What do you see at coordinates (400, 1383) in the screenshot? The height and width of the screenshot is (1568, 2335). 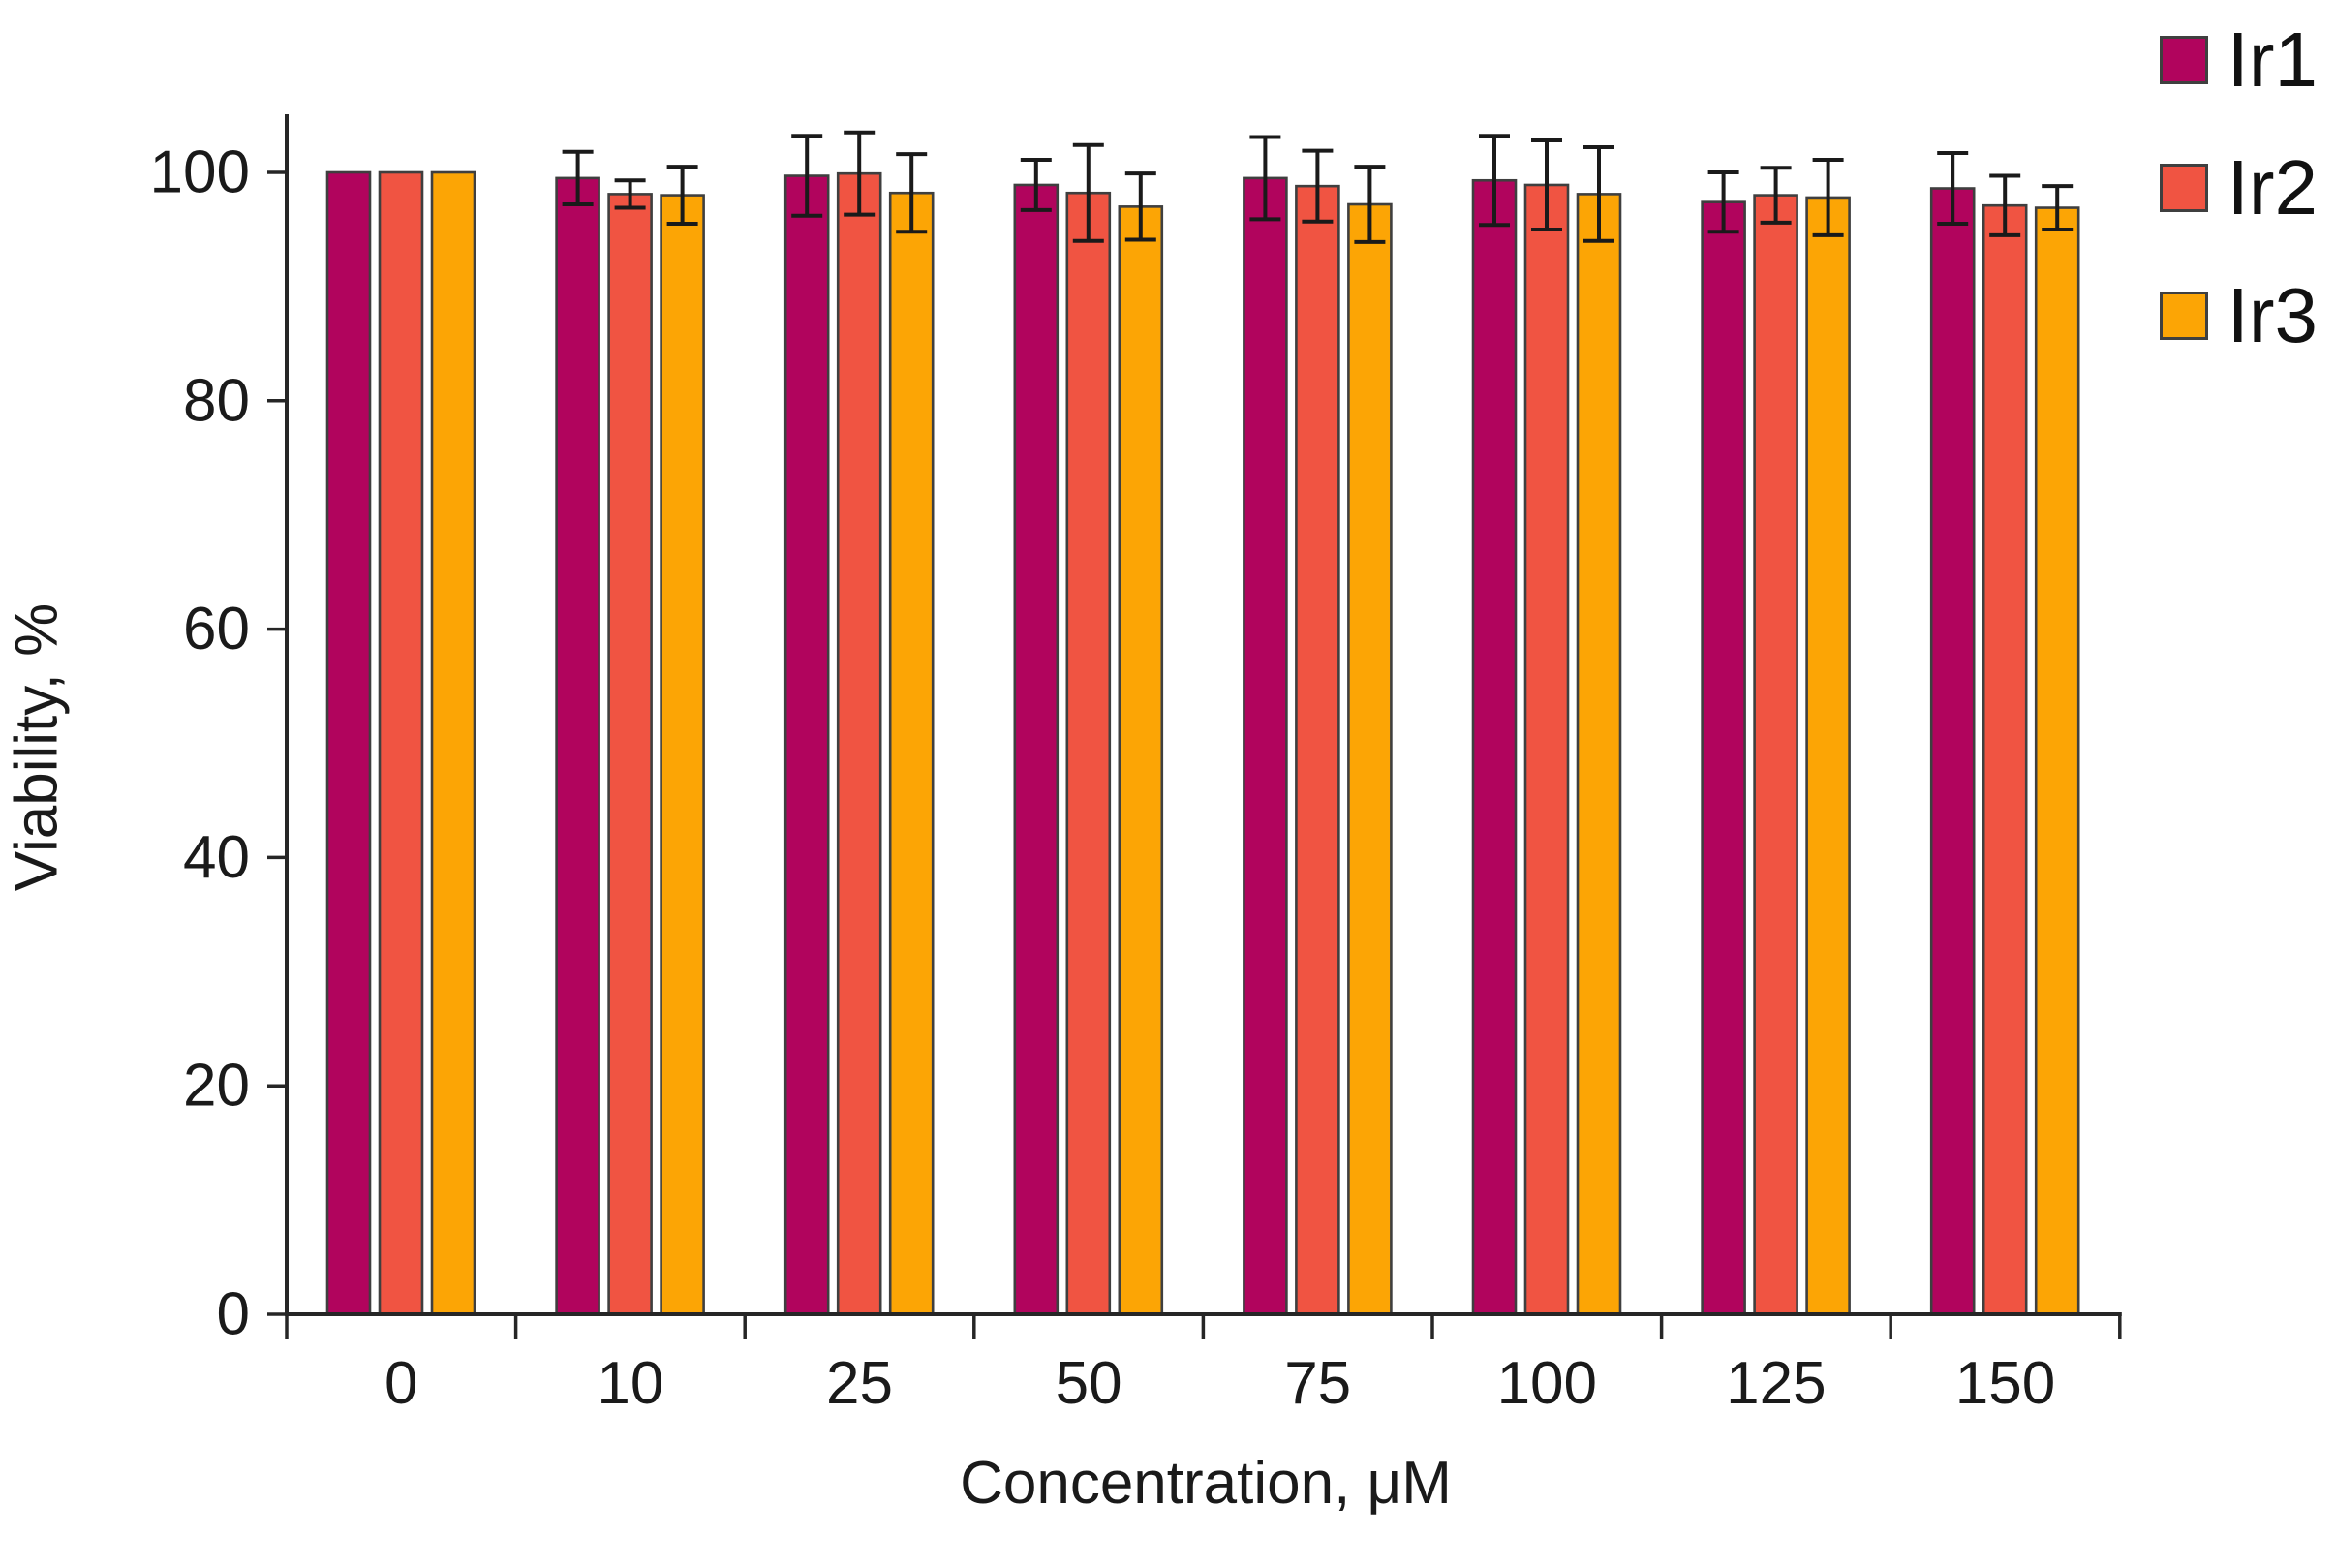 I see `x-tick-label-0: 0` at bounding box center [400, 1383].